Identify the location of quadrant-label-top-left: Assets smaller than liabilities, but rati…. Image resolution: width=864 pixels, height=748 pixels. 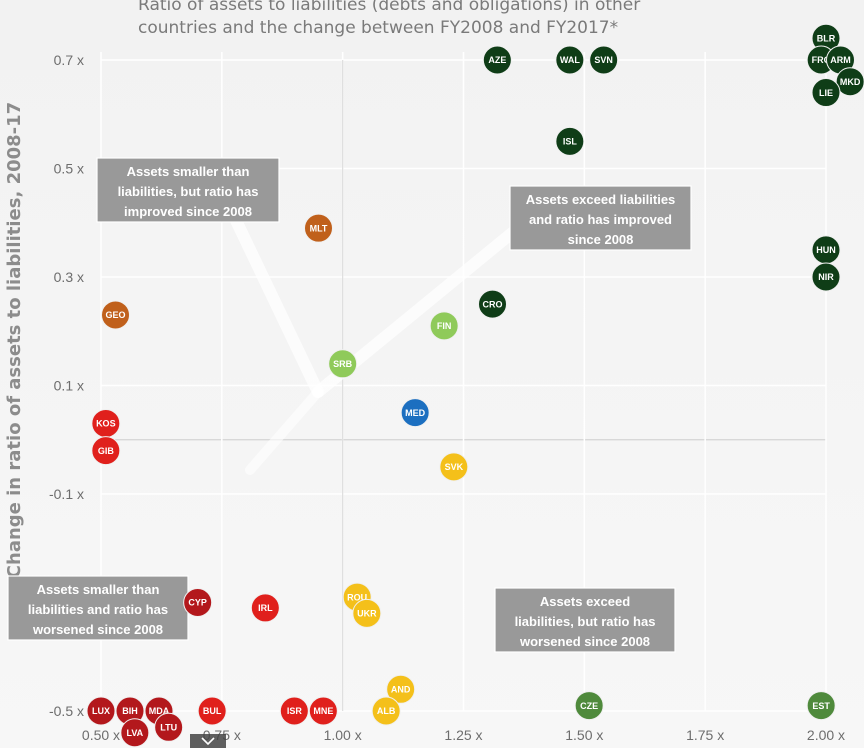
(188, 190).